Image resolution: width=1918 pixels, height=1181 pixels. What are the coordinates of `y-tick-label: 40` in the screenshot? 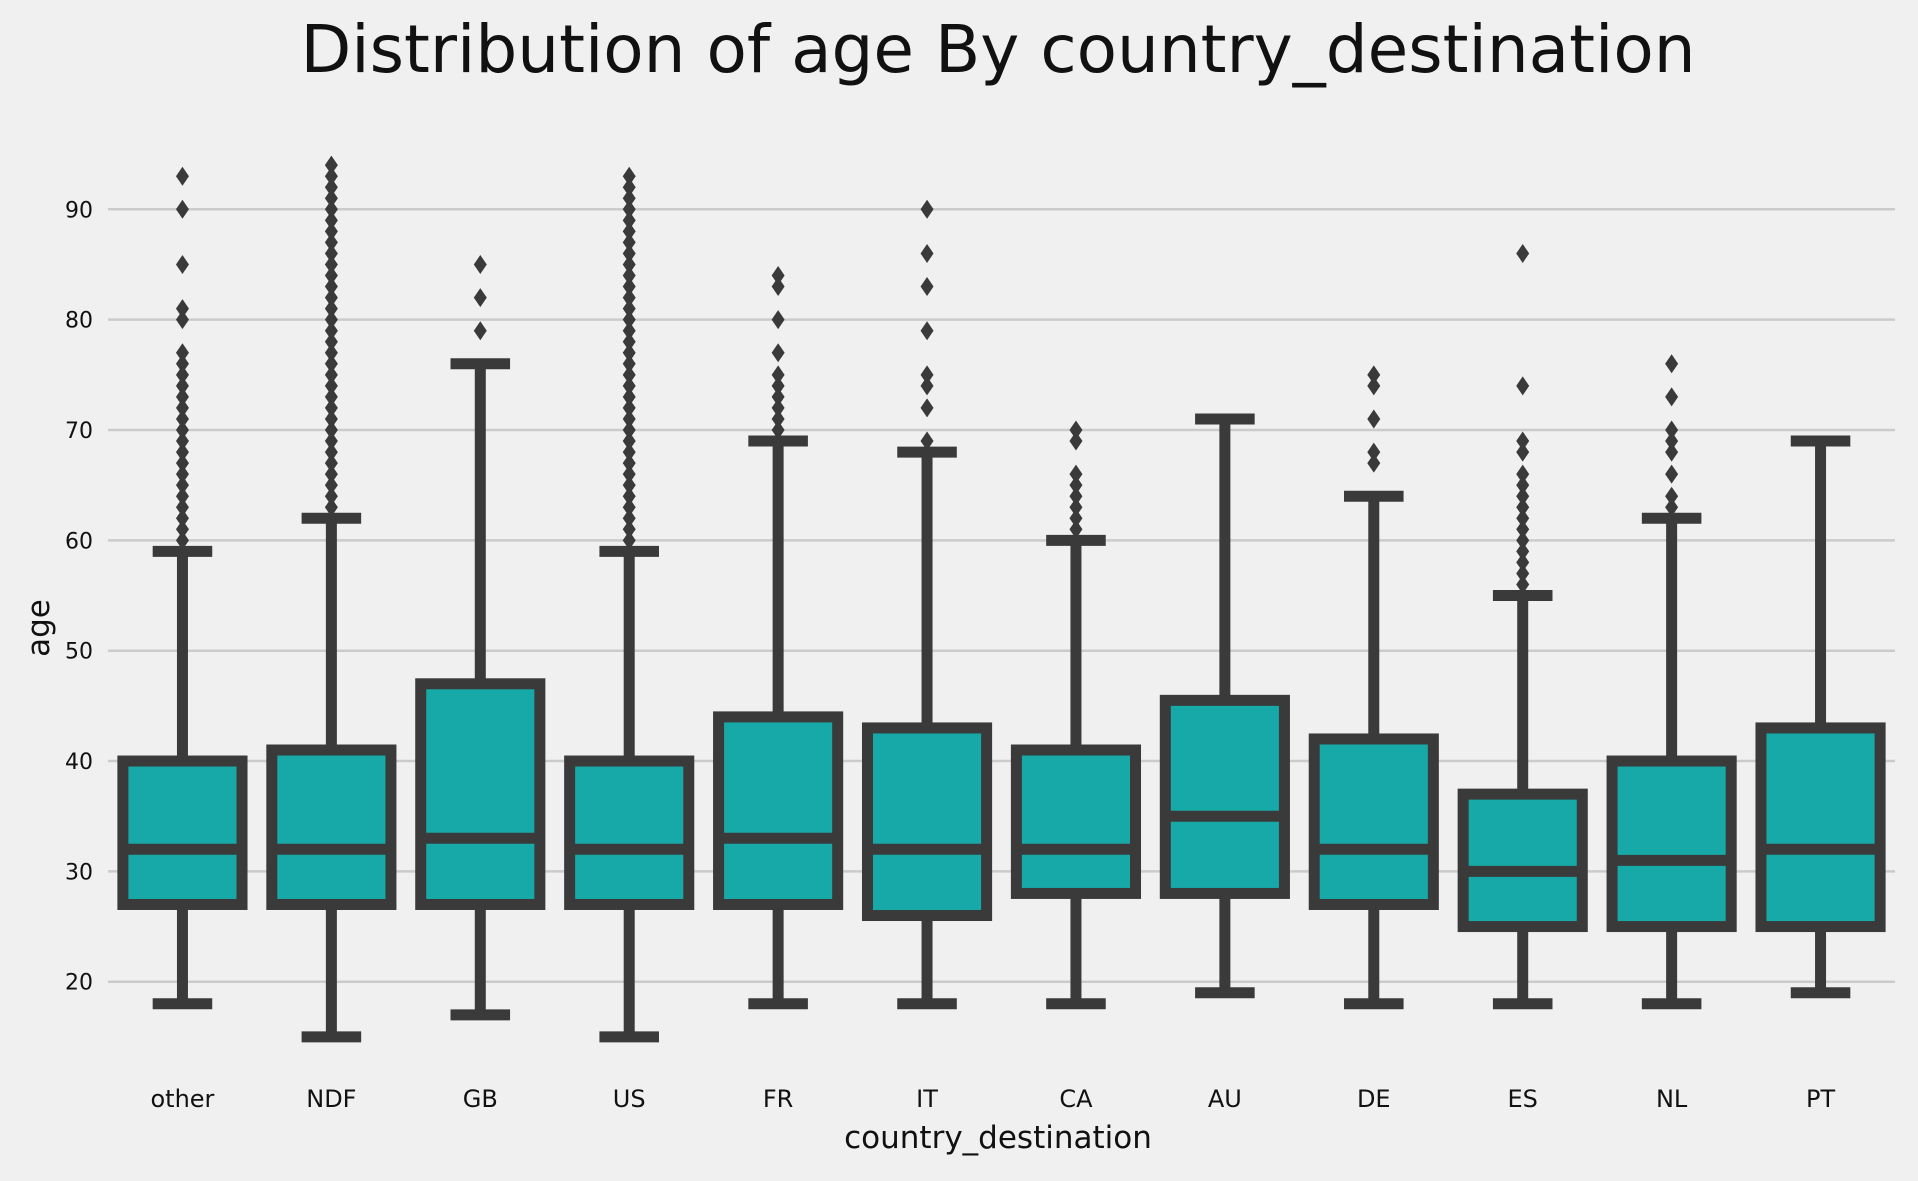 It's located at (79, 762).